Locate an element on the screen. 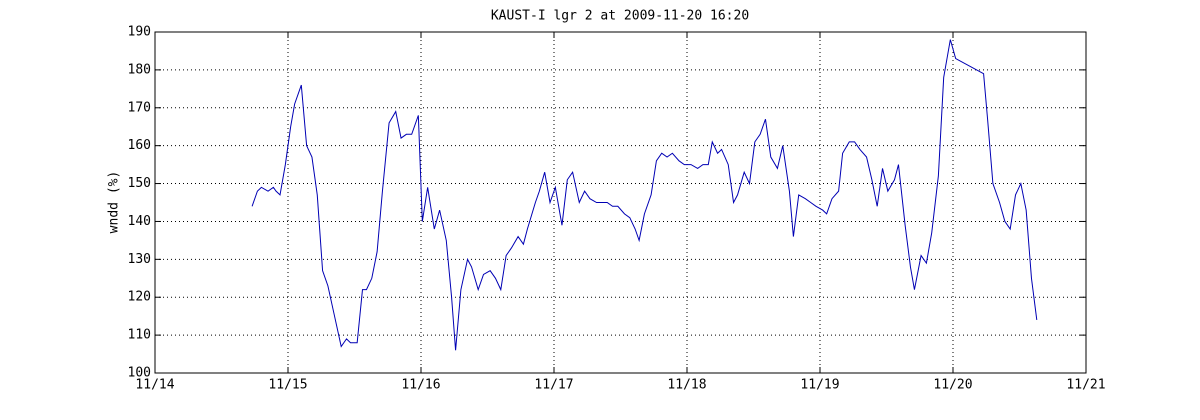 Image resolution: width=1200 pixels, height=420 pixels. x-tick-label: 11/14 is located at coordinates (154, 385).